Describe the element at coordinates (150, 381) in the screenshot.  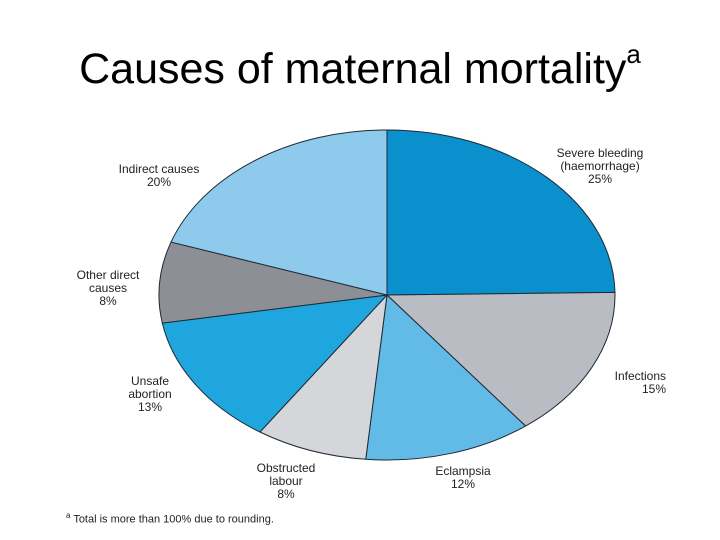
I see `slice-label-line: Unsafe` at that location.